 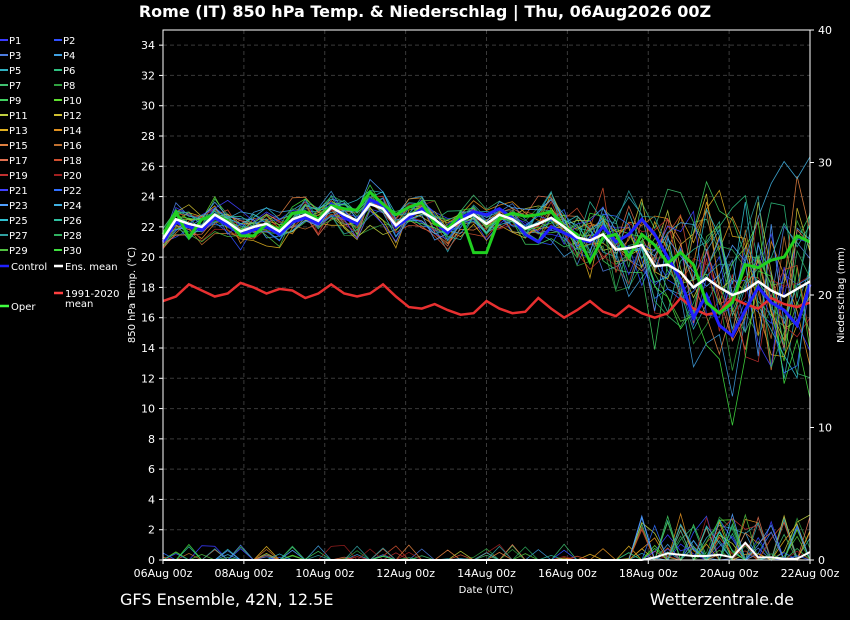 I want to click on legend-label: P30, so click(x=72, y=251).